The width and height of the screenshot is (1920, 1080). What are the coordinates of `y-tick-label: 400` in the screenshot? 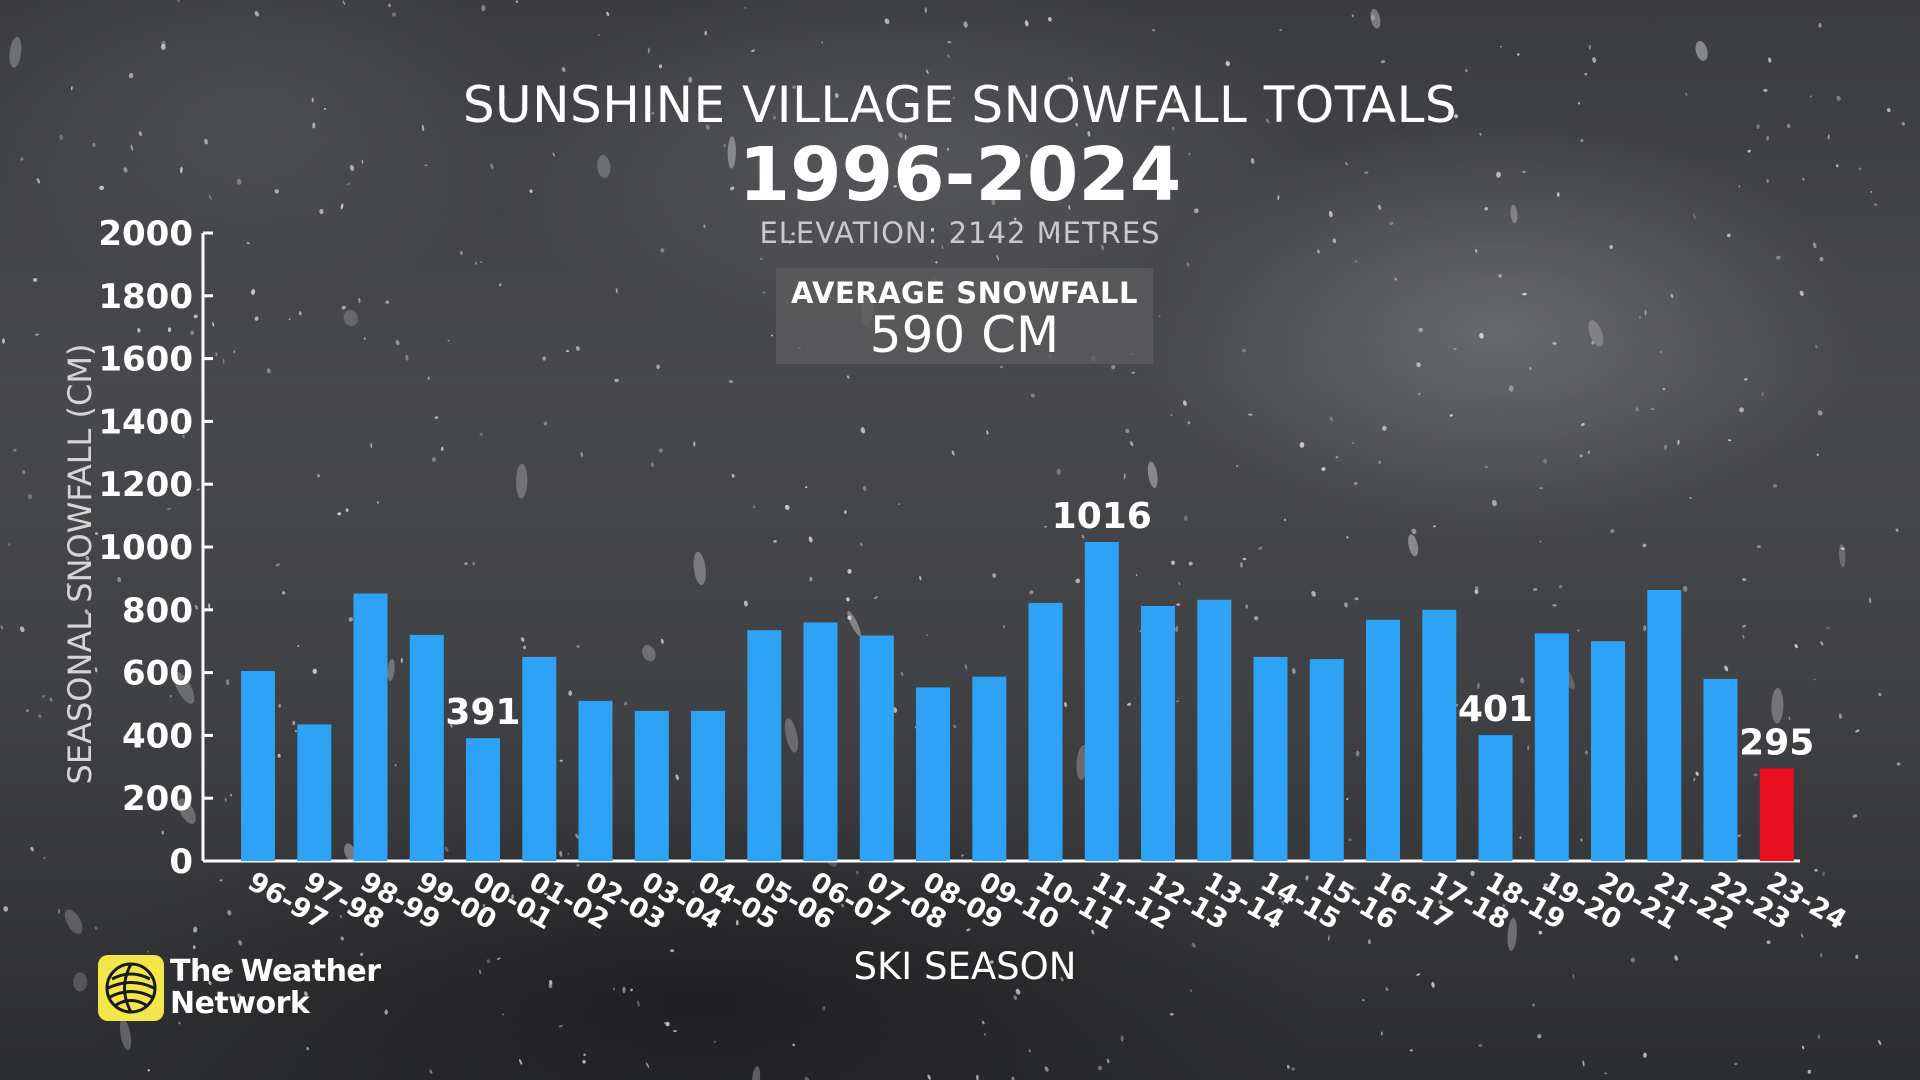 It's located at (157, 736).